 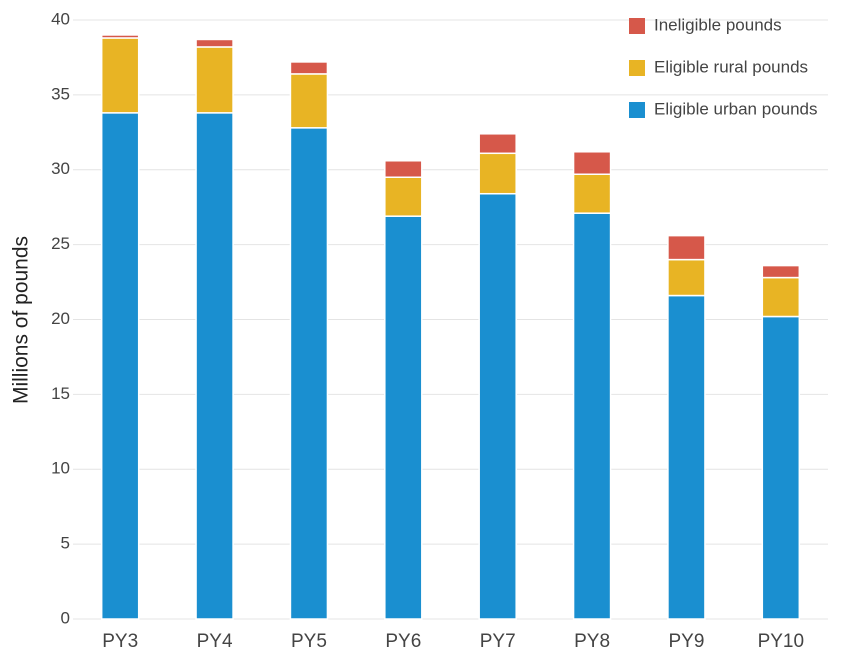 I want to click on x-tick-label: PY3, so click(x=120, y=641).